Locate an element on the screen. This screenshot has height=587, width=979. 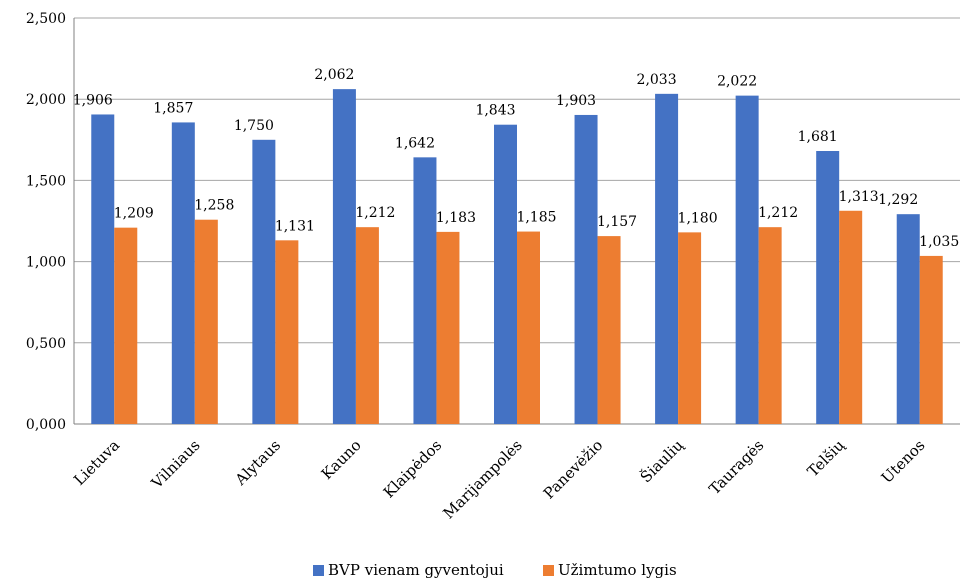
legend: BVP vienam gyventojui Užimtumo lygis is located at coordinates (495, 570).